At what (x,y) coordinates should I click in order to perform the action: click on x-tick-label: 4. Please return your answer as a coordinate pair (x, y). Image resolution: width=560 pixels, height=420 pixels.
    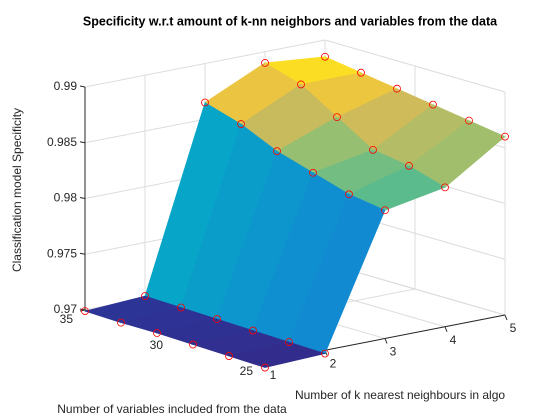
    Looking at the image, I should click on (453, 340).